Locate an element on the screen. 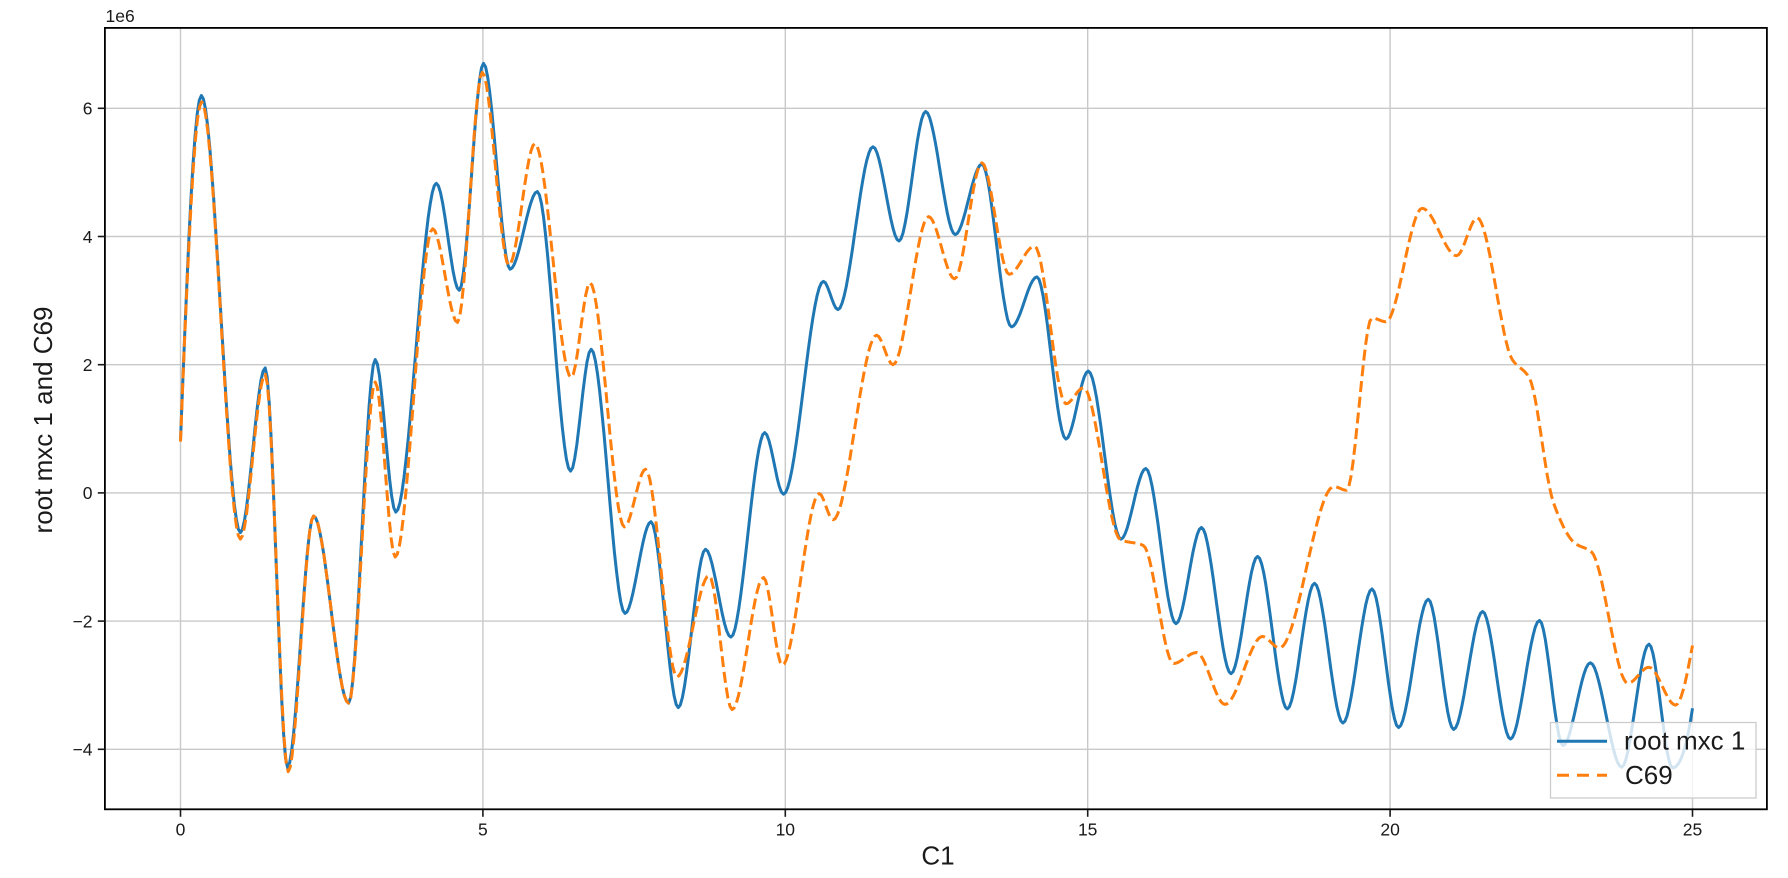 The width and height of the screenshot is (1788, 878). svg-text: 5 is located at coordinates (483, 830).